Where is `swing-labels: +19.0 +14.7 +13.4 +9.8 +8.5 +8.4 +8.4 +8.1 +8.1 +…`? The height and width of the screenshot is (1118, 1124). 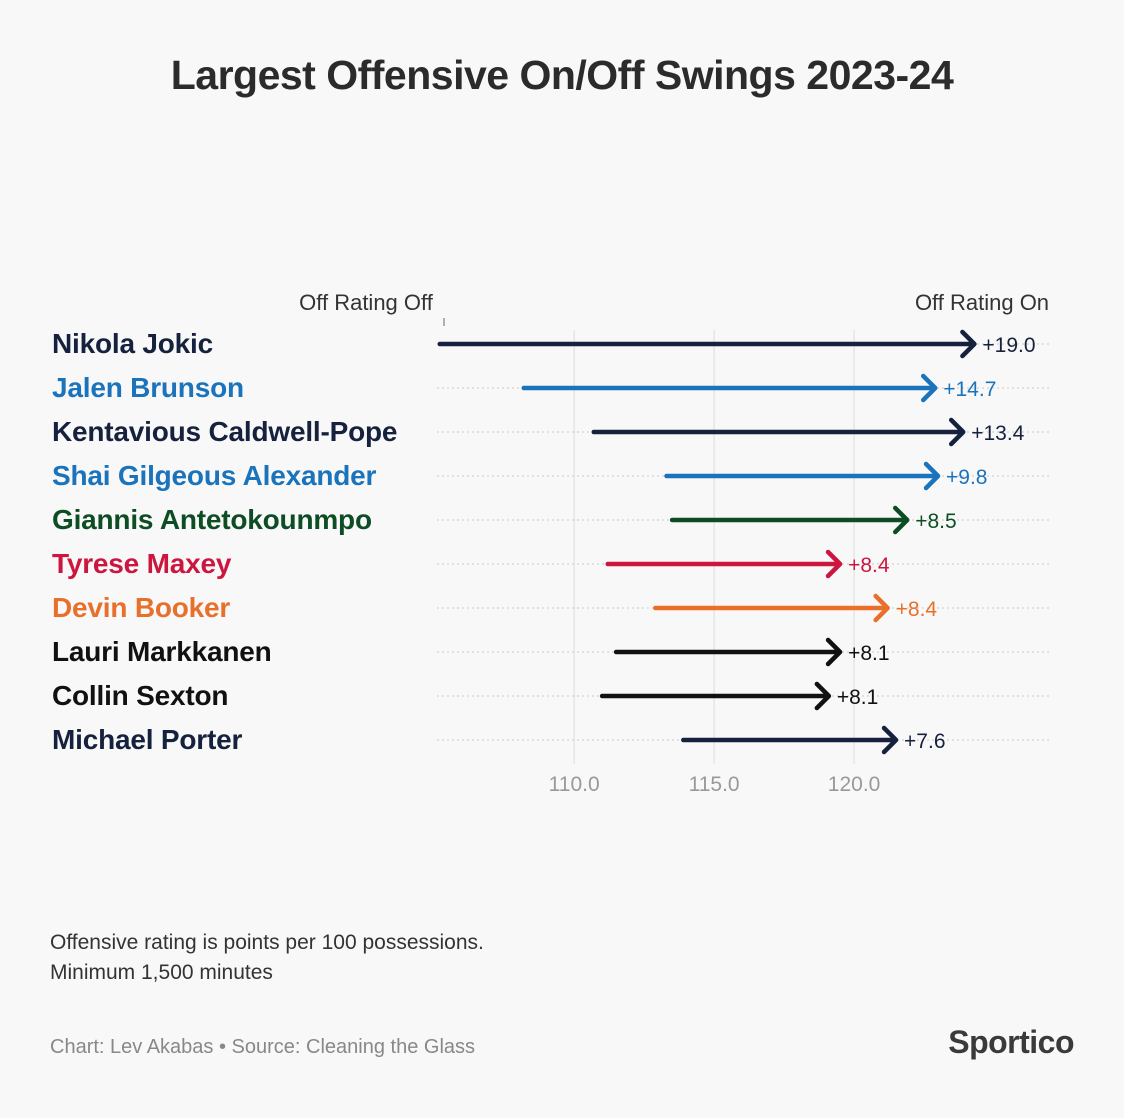
swing-labels: +19.0 +14.7 +13.4 +9.8 +8.5 +8.4 +8.4 +8.1 +8.1 +… is located at coordinates (936, 543).